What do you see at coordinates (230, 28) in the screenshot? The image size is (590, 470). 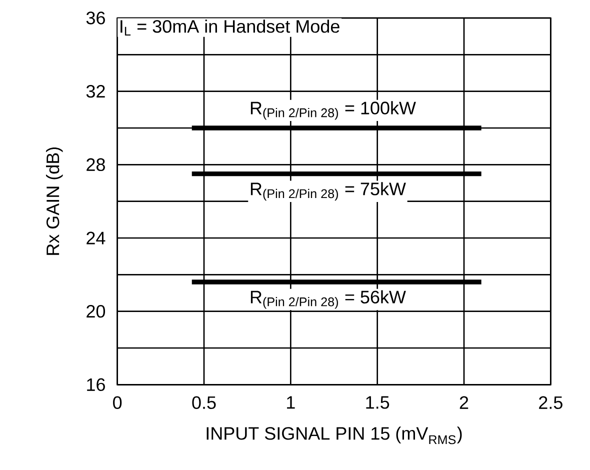 I see `annotation: $\text{I}_{\text{L}}\text{ = 30mA in Handset Mode}$` at bounding box center [230, 28].